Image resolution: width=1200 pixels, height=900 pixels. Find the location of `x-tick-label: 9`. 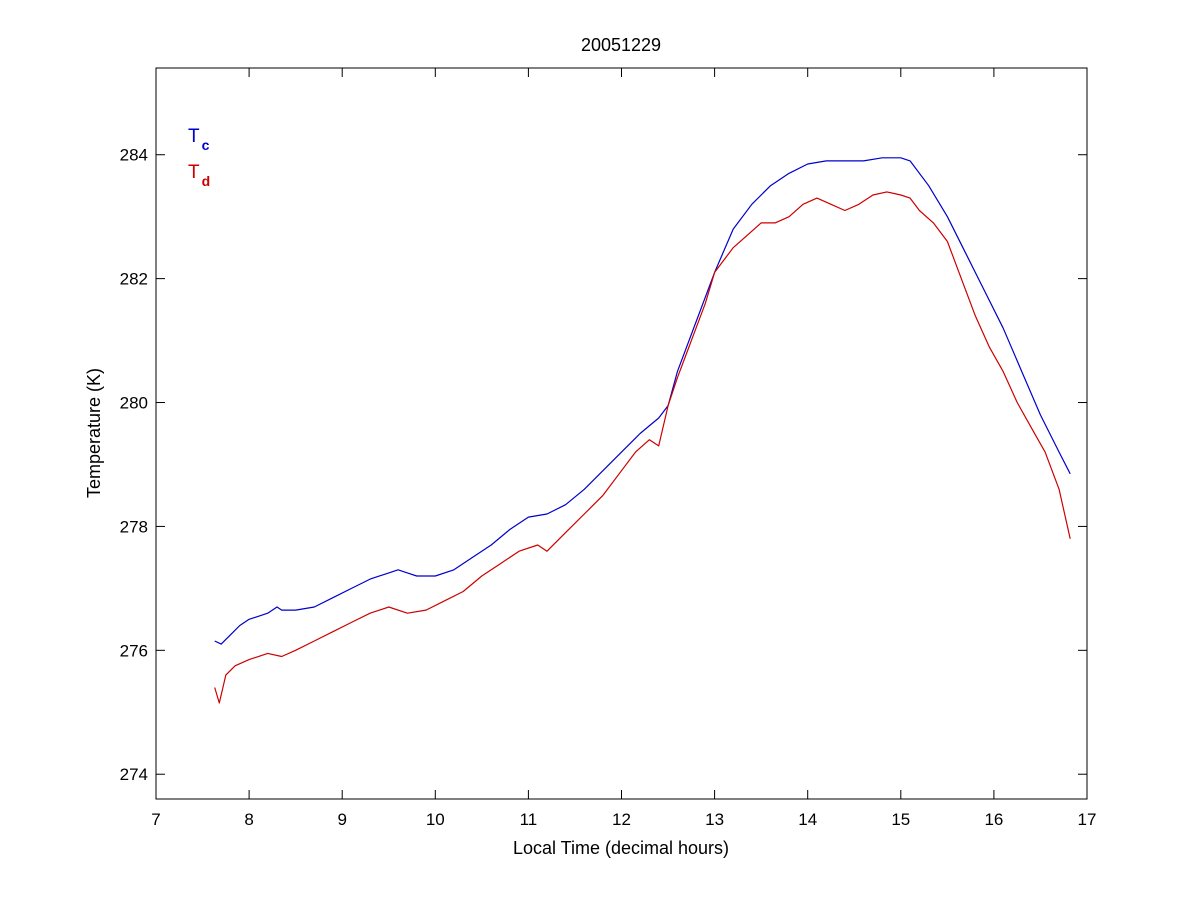

x-tick-label: 9 is located at coordinates (341, 819).